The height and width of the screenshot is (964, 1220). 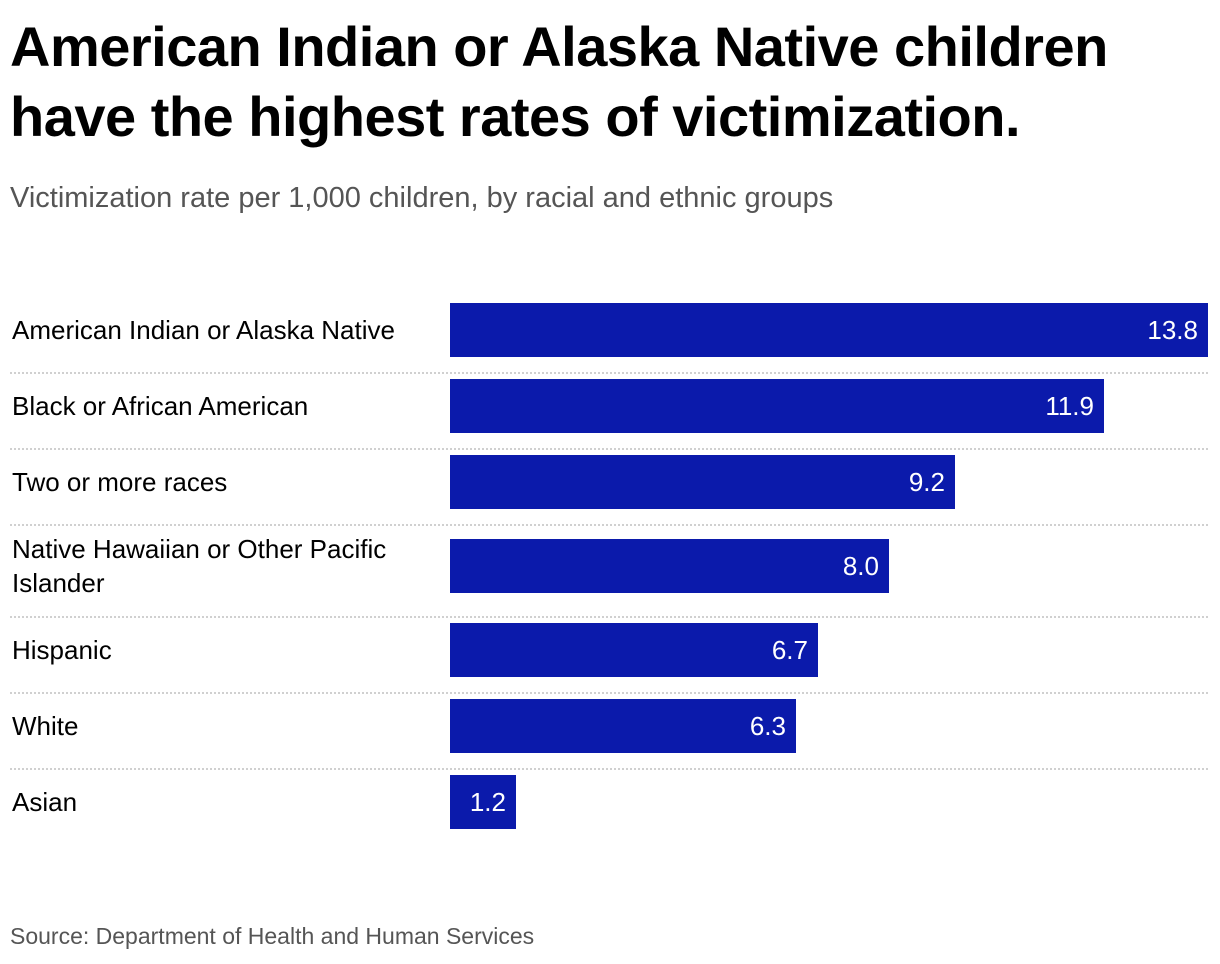 I want to click on bar-row: Hispanic 6.7, so click(x=609, y=656).